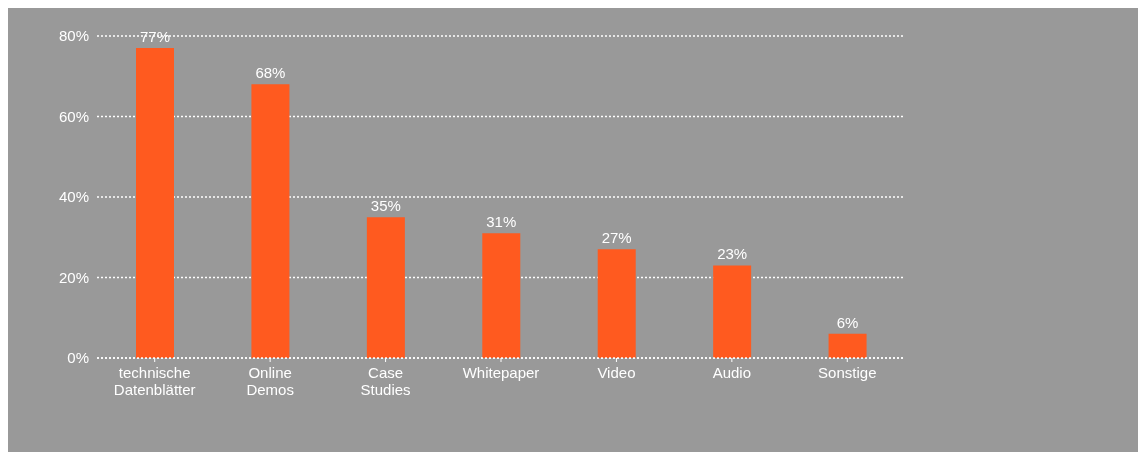  I want to click on data-label: 6%, so click(847, 322).